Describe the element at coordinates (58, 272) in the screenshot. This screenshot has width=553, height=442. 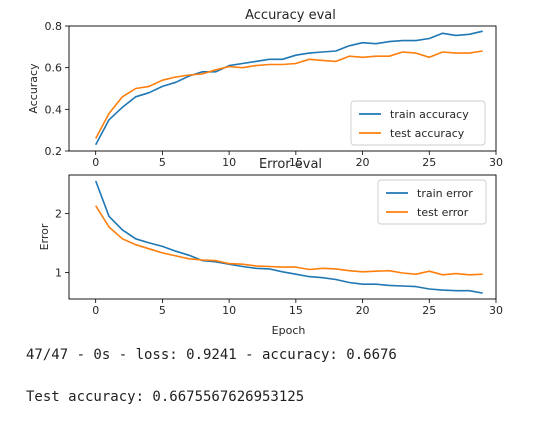
I see `y-tick-label: 1` at that location.